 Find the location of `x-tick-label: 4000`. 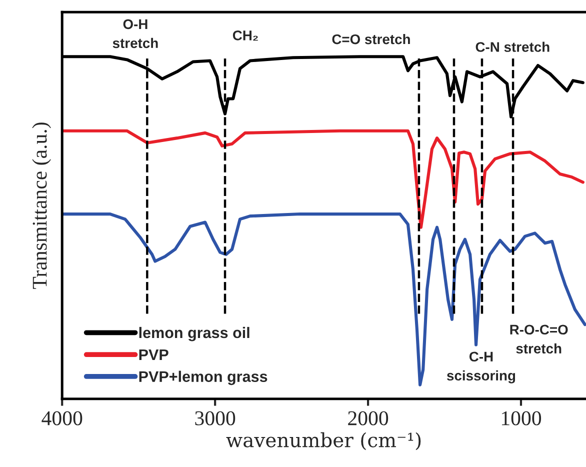

x-tick-label: 4000 is located at coordinates (62, 418).